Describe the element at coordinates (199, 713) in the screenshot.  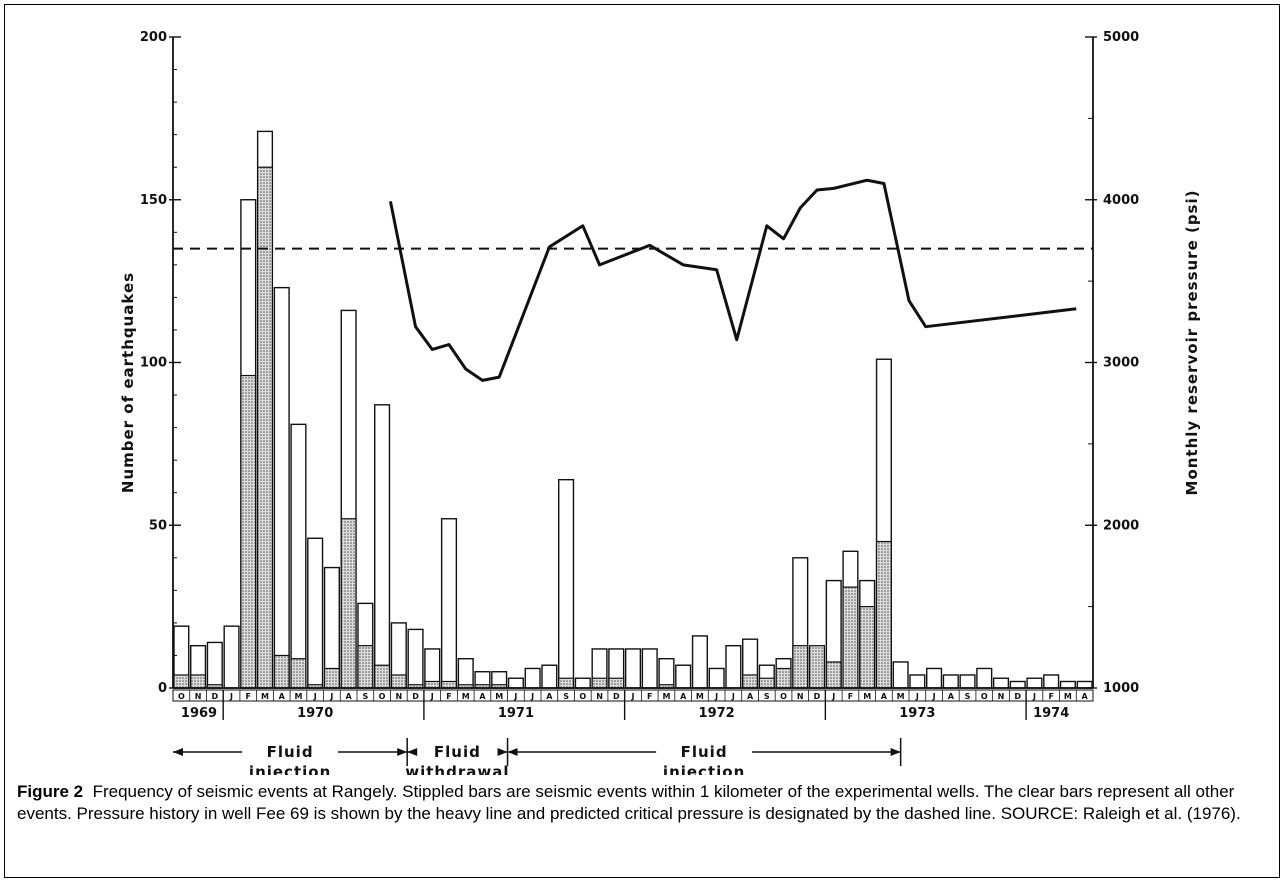
I see `year-label: 1969` at that location.